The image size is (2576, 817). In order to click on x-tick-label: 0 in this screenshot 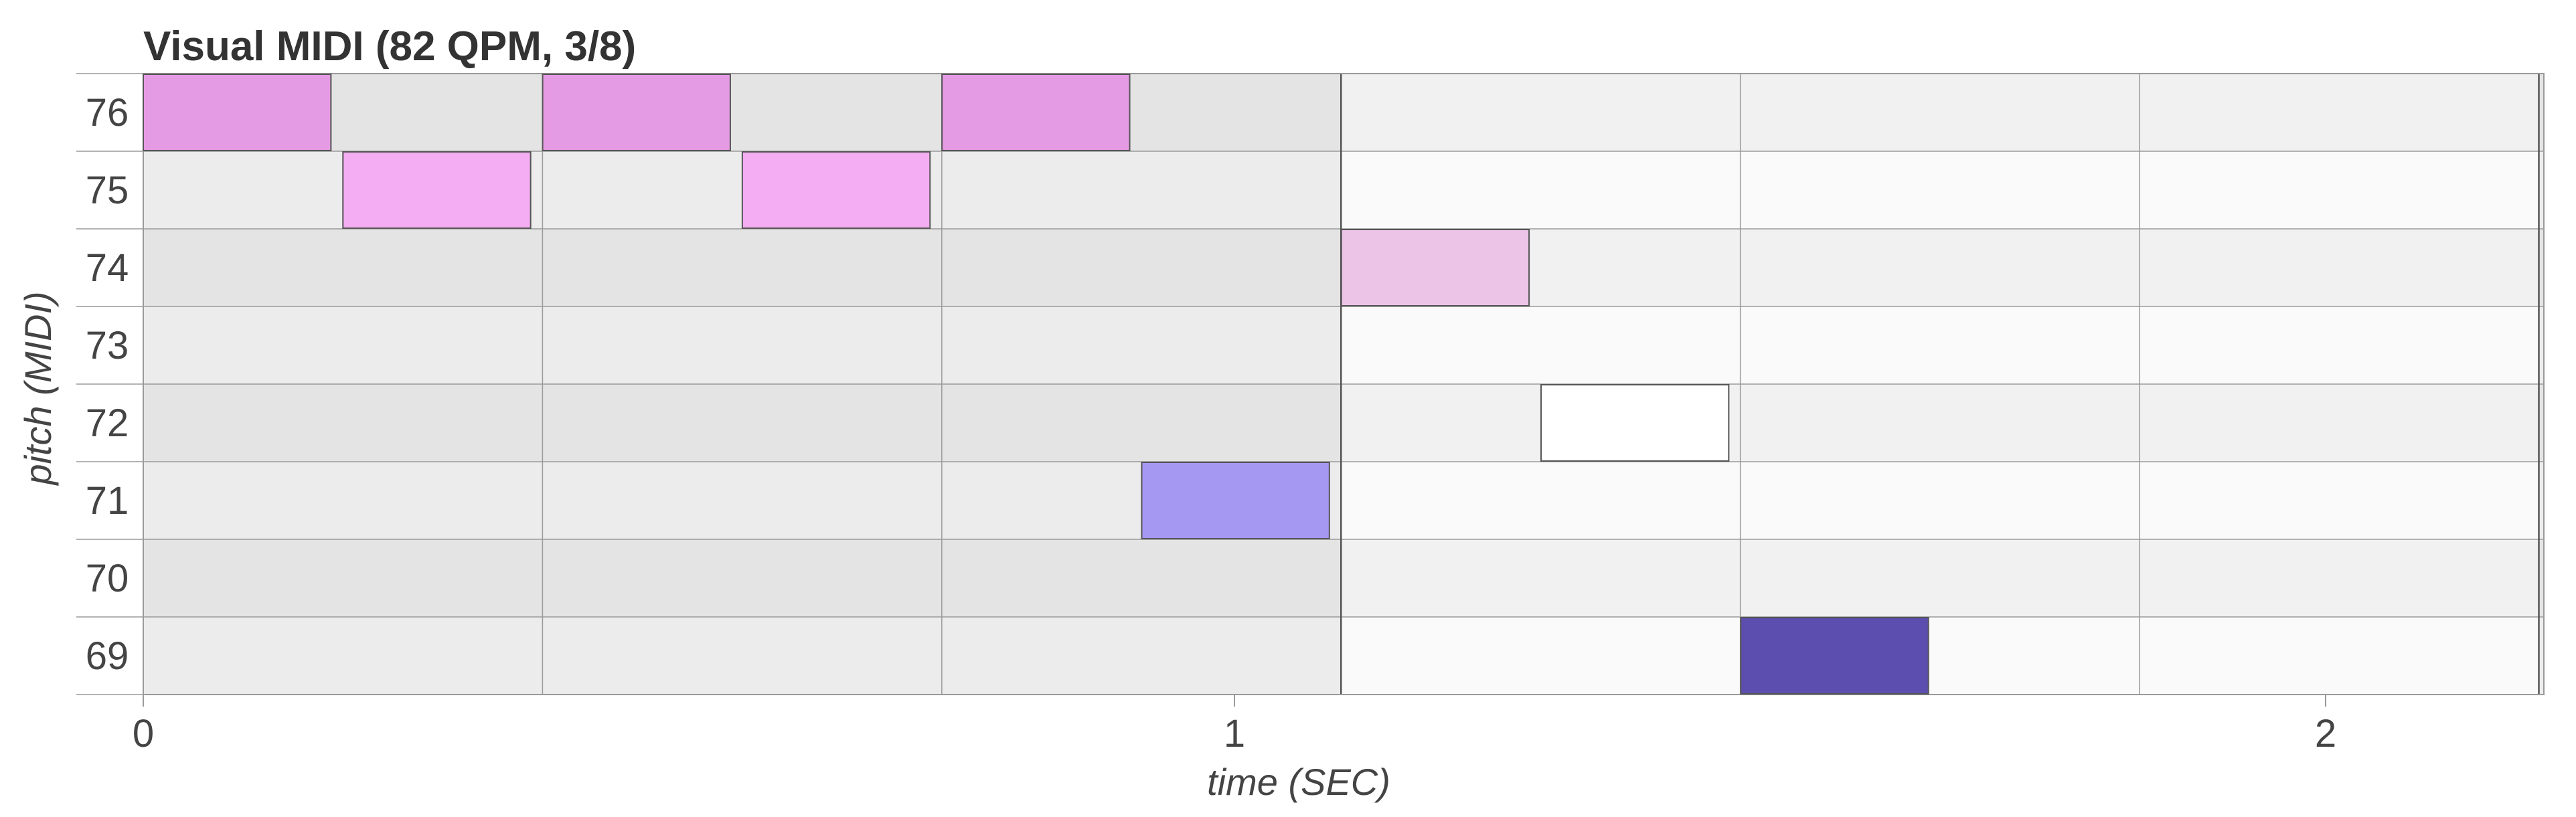, I will do `click(144, 734)`.